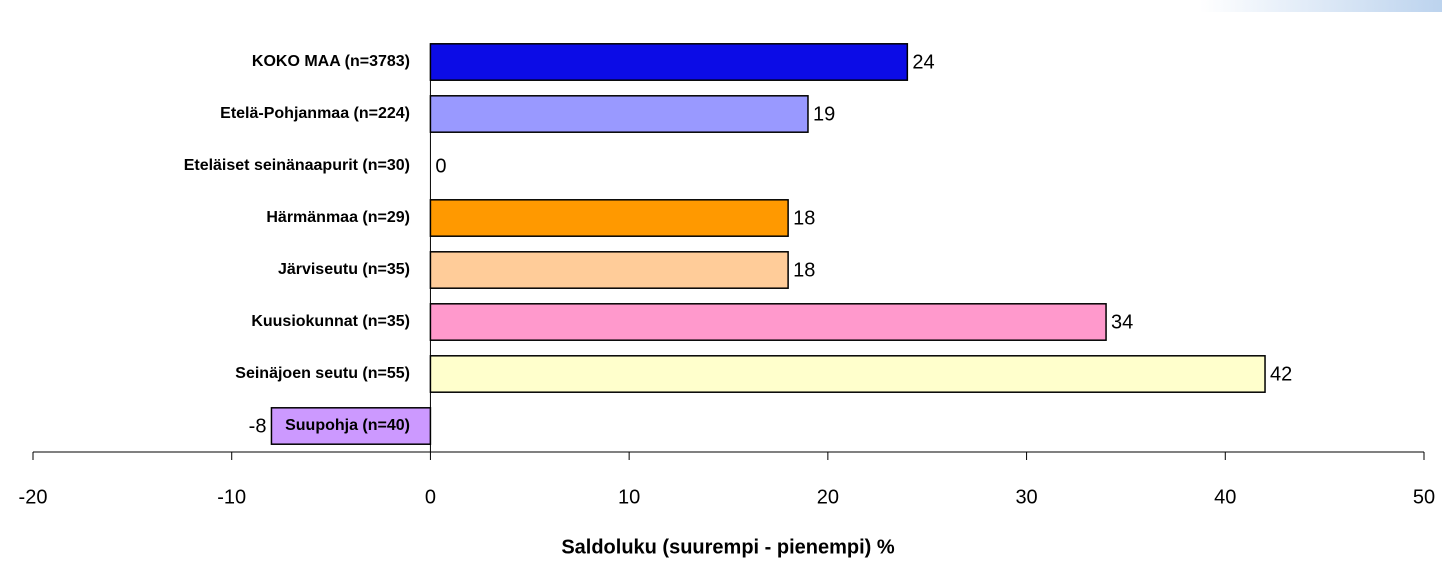 The width and height of the screenshot is (1442, 584). I want to click on x-tick-label: 0, so click(430, 497).